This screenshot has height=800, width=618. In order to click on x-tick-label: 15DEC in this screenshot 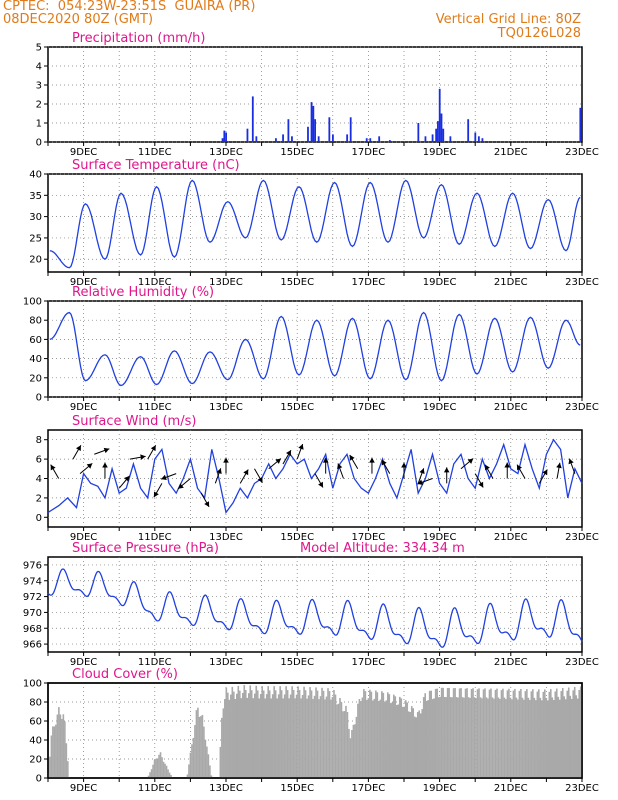, I will do `click(297, 788)`.